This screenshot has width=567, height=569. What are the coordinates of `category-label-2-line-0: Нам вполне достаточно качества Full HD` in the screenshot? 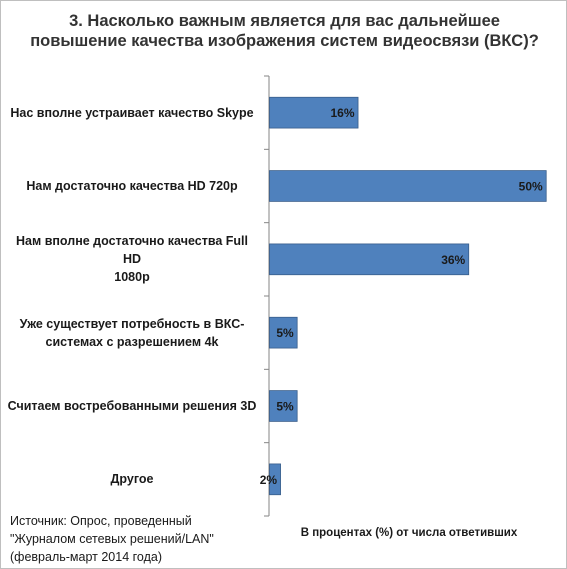 It's located at (132, 250).